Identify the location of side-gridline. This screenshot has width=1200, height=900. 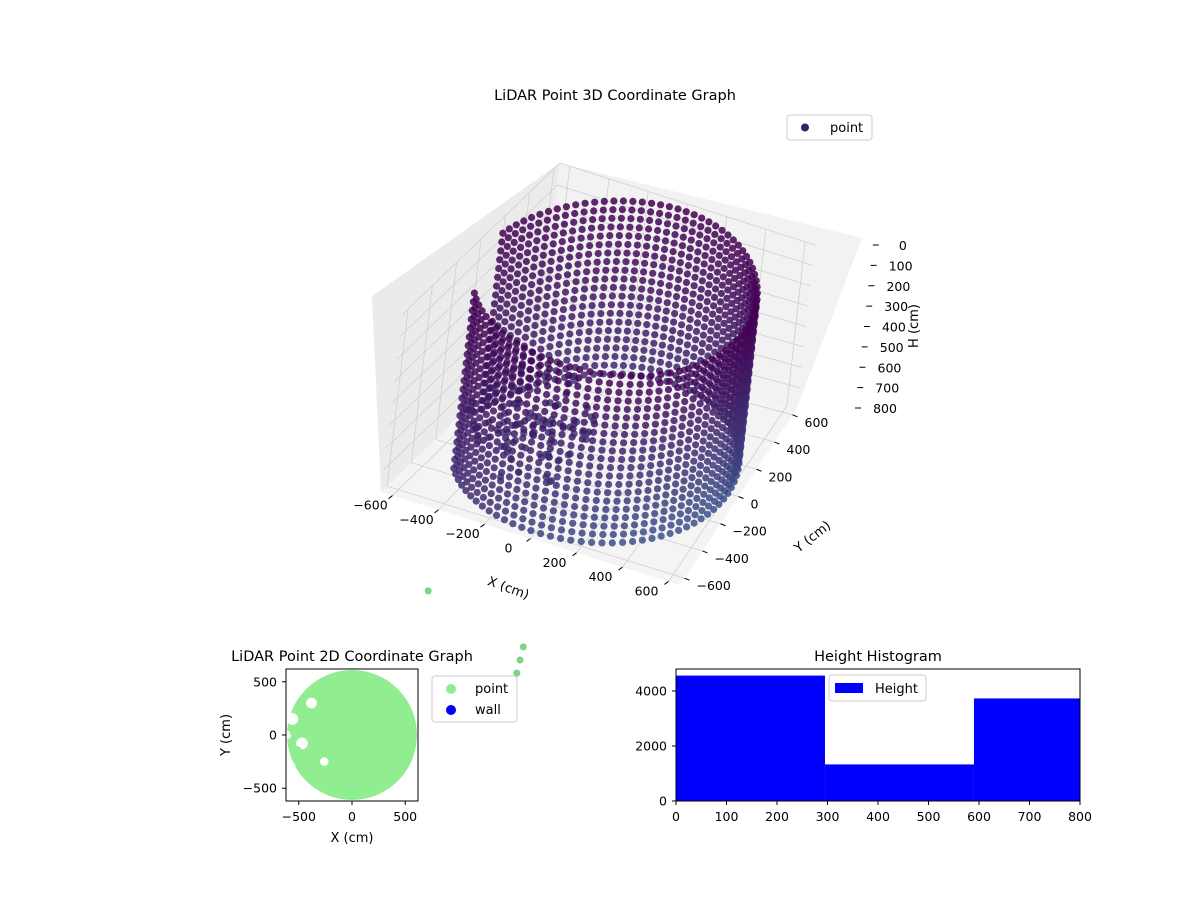
(481, 239).